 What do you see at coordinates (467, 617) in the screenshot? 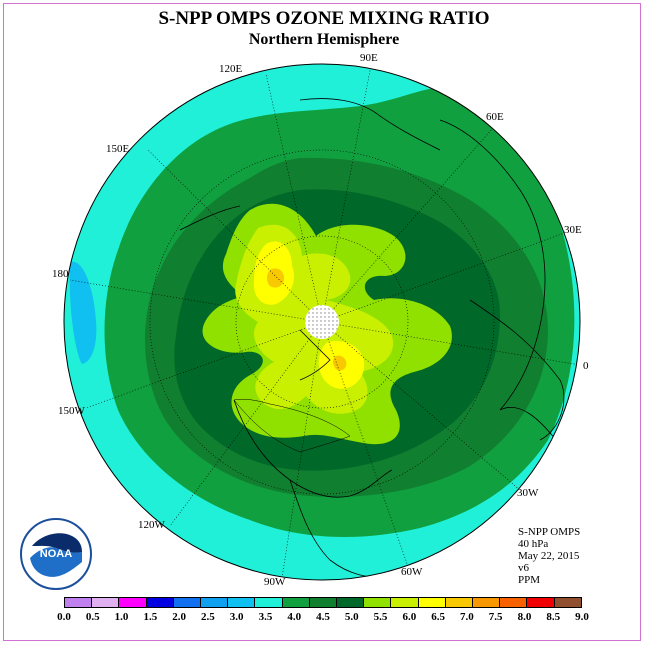
I see `colorbar-tick-label: 7.0` at bounding box center [467, 617].